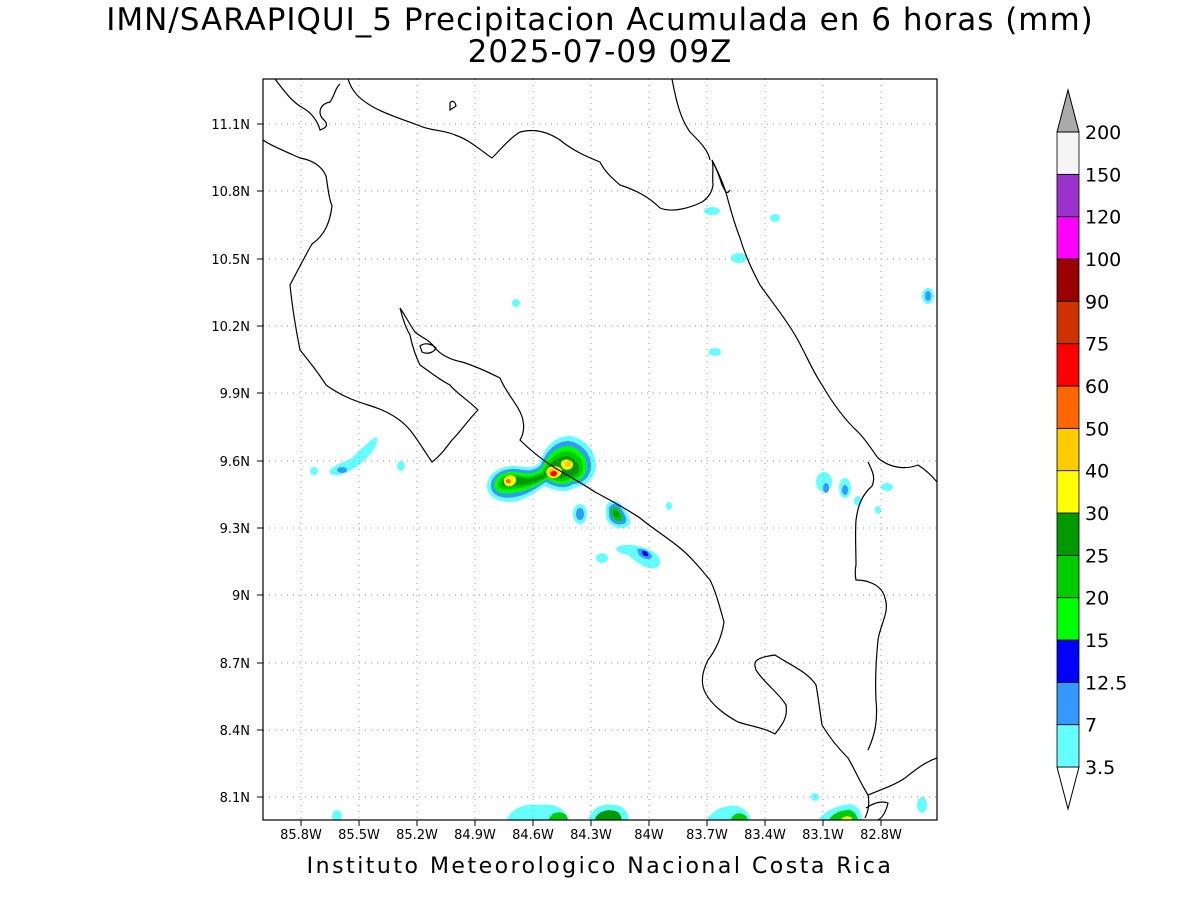  Describe the element at coordinates (417, 835) in the screenshot. I see `lon-tick-label: 85.2W` at that location.